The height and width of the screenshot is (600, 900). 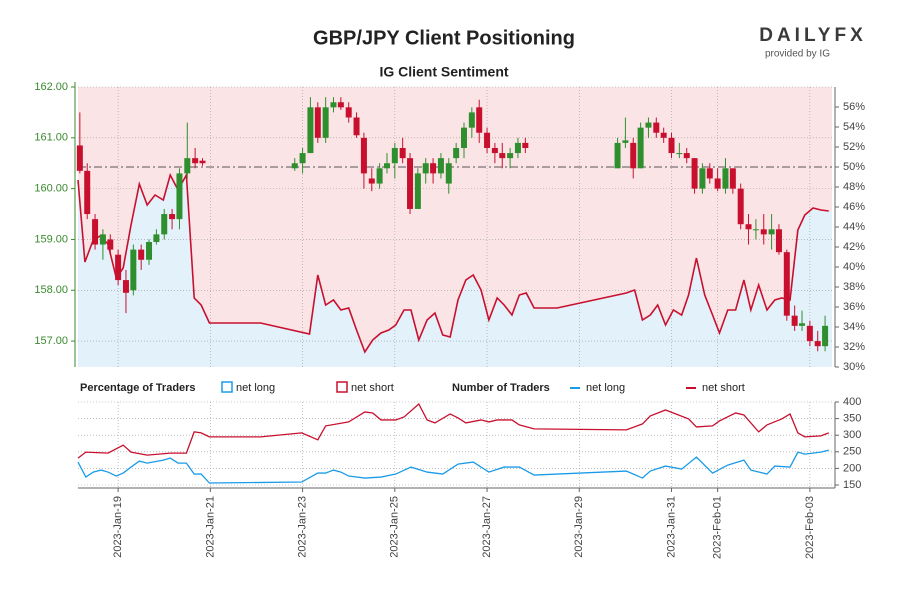 What do you see at coordinates (51, 290) in the screenshot?
I see `y-tick-label: 158.00` at bounding box center [51, 290].